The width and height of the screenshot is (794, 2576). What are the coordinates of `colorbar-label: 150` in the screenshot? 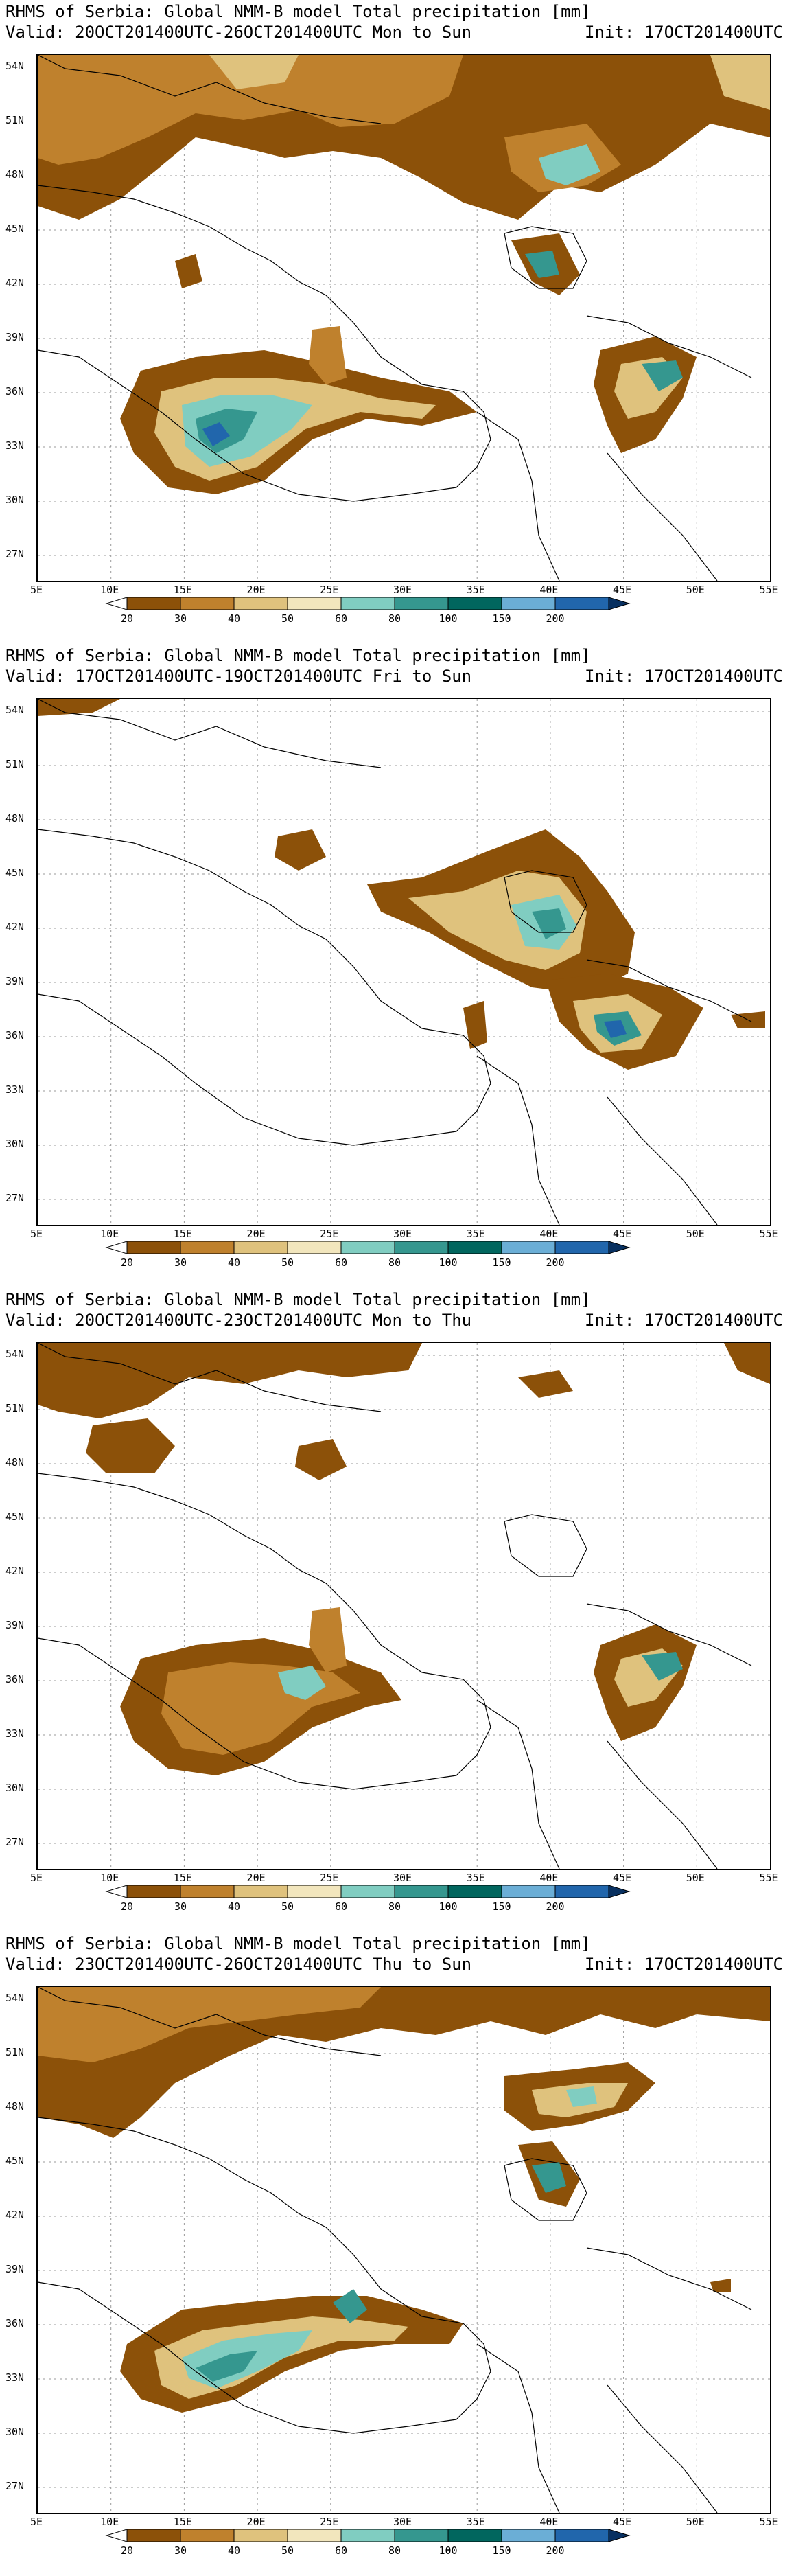 It's located at (501, 1906).